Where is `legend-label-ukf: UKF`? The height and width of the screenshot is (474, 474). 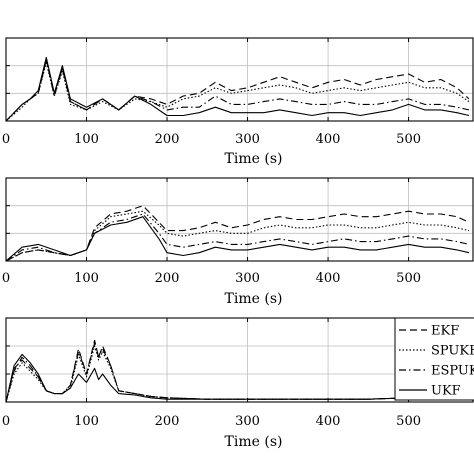 legend-label-ukf: UKF is located at coordinates (446, 391).